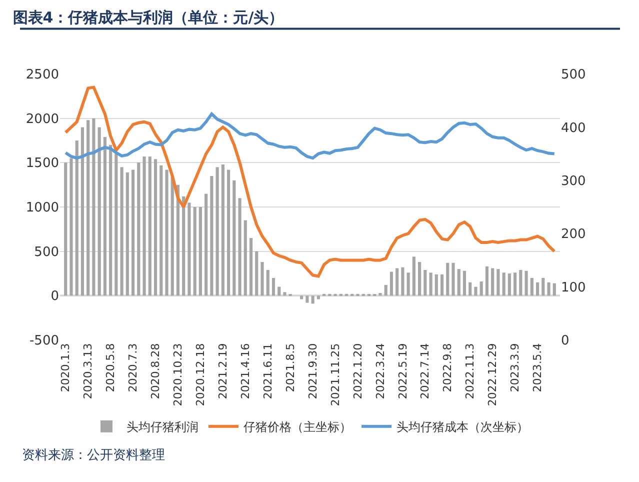 This screenshot has height=482, width=639. Describe the element at coordinates (573, 181) in the screenshot. I see `y2-tick-label: 300` at that location.